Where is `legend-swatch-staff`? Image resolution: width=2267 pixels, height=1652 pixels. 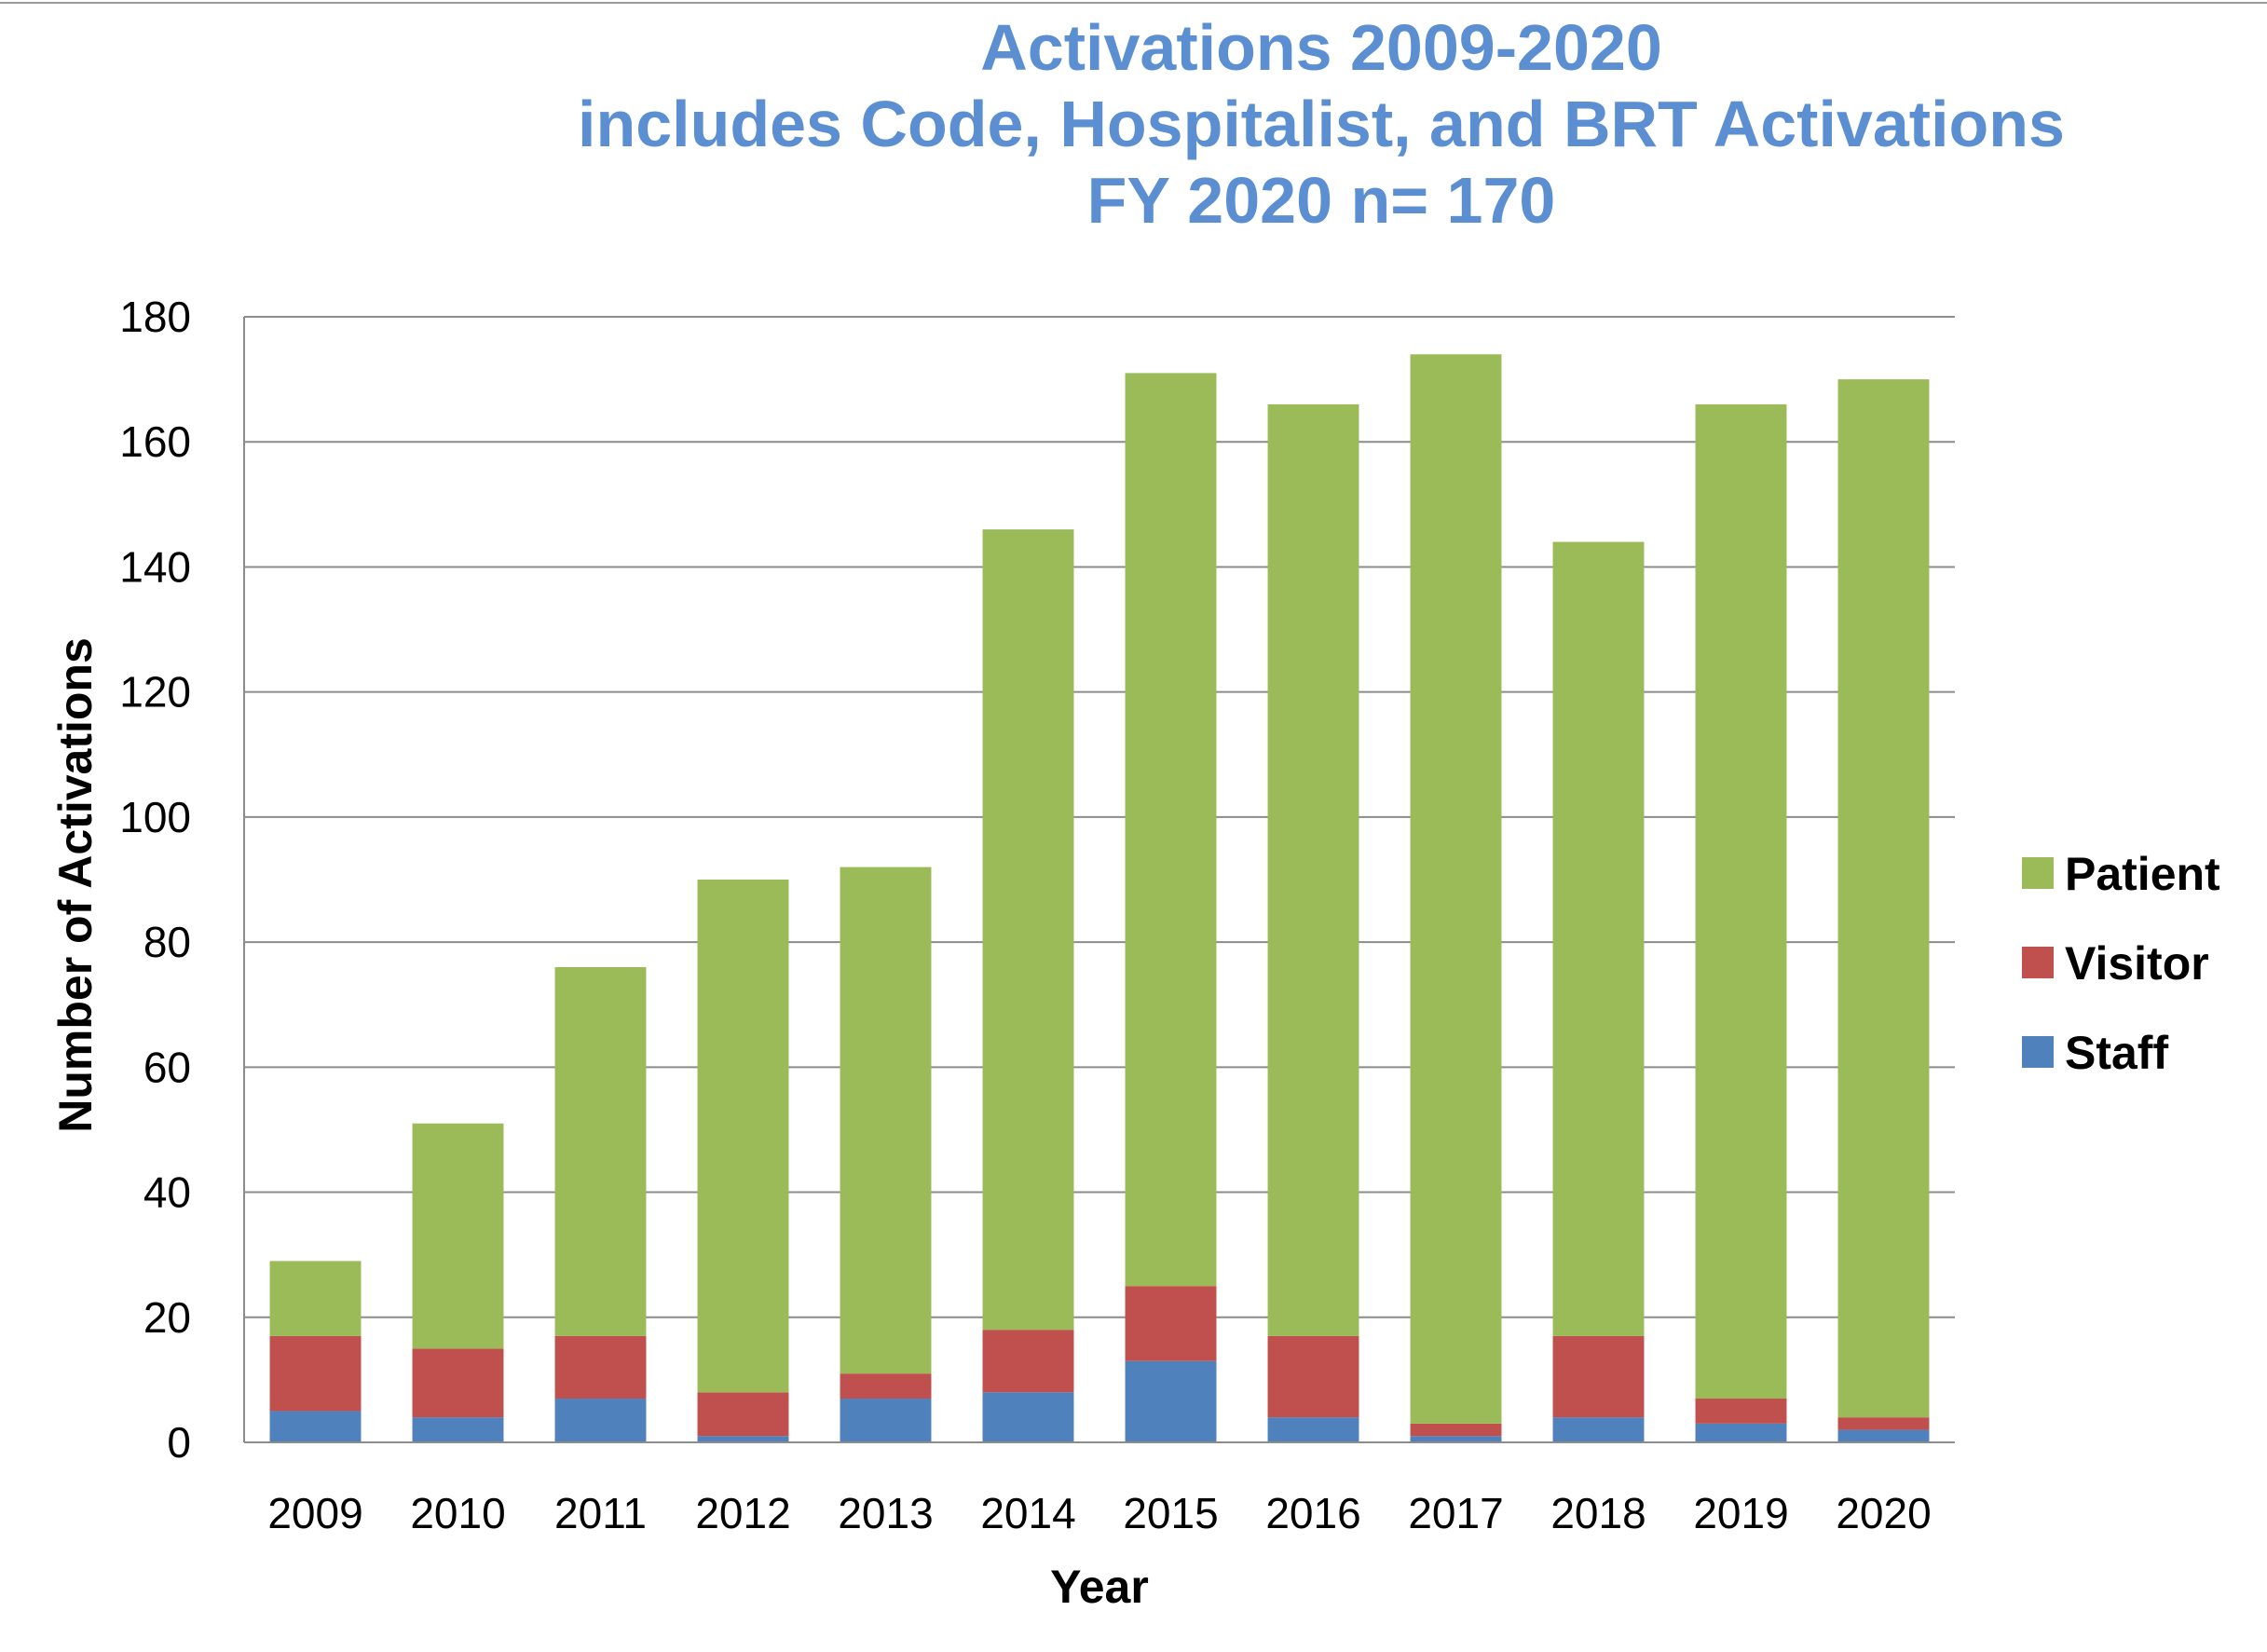
legend-swatch-staff is located at coordinates (2038, 1052).